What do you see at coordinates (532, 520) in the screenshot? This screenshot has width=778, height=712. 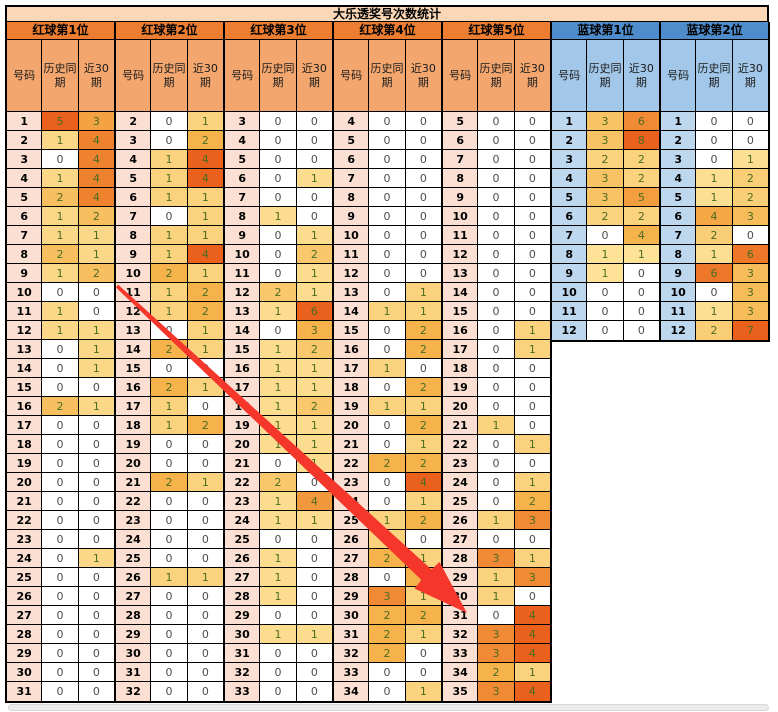 I see `cell-recent30: 3` at bounding box center [532, 520].